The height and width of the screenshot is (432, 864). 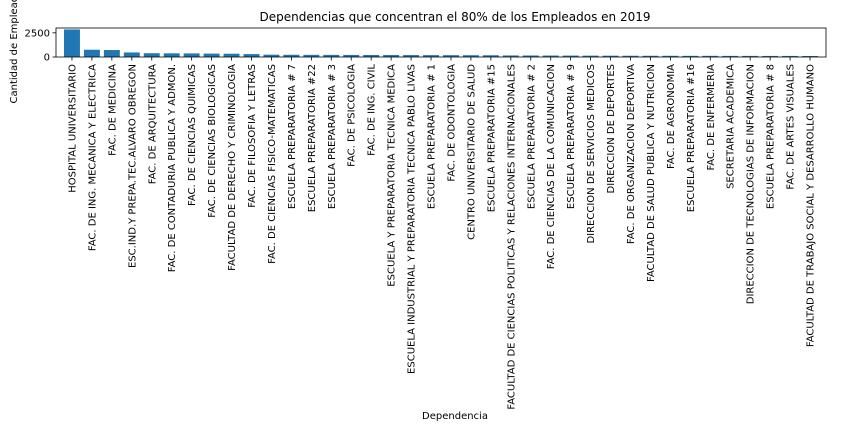 I want to click on x-tick-label-37: FAC. DE ARTES VISUALES, so click(x=791, y=127).